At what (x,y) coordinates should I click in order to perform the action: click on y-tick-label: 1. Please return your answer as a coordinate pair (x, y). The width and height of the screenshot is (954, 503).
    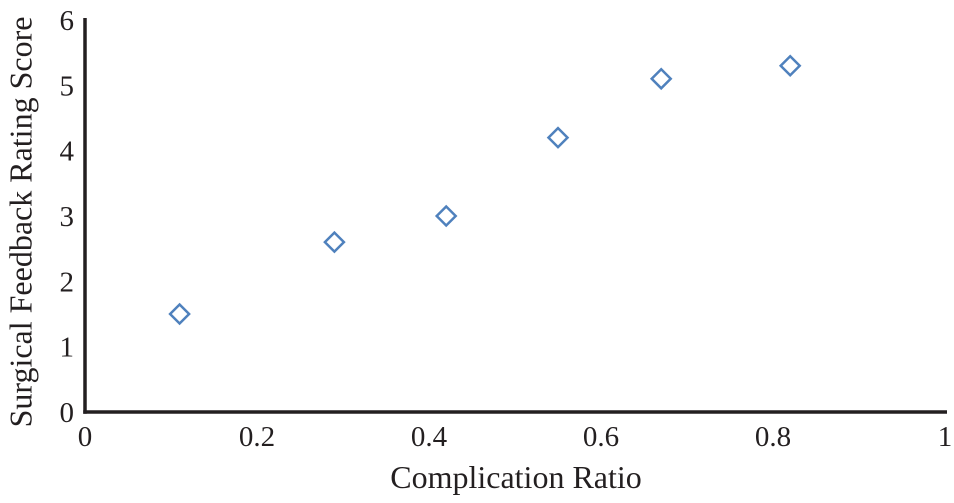
    Looking at the image, I should click on (67, 348).